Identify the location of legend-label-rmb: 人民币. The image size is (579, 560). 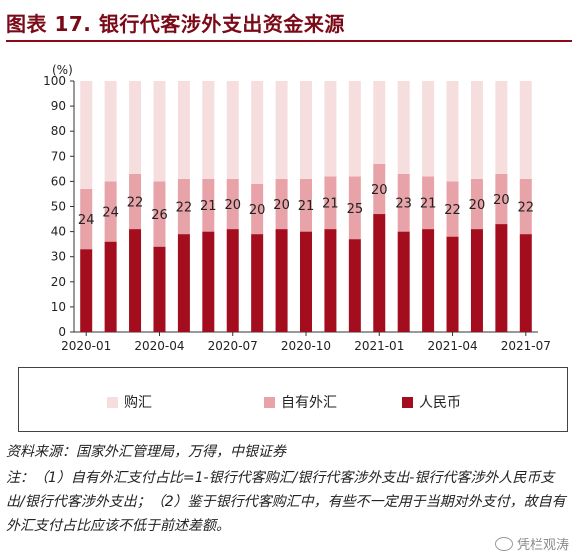
(440, 403).